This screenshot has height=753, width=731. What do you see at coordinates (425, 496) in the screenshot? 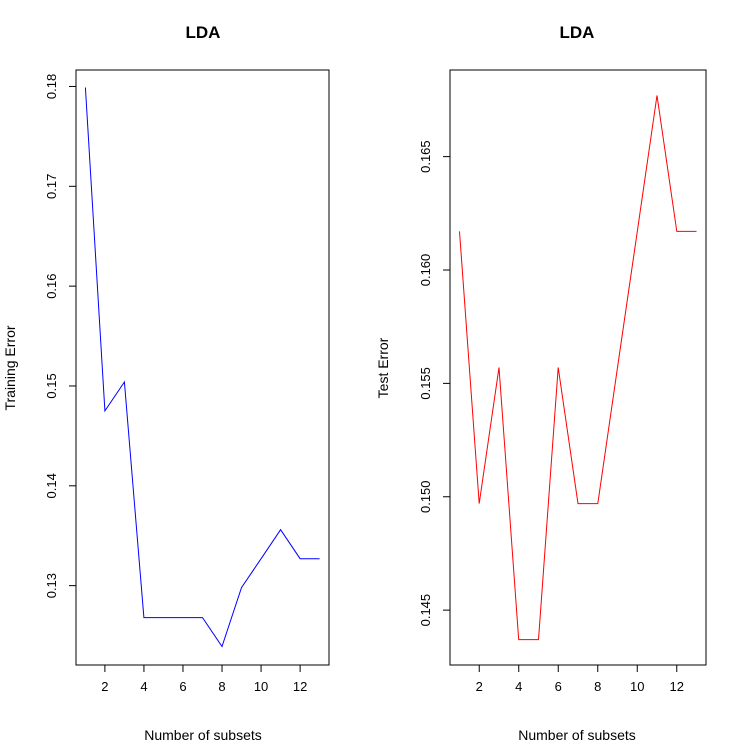
I see `y-tick-label: 0.150` at bounding box center [425, 496].